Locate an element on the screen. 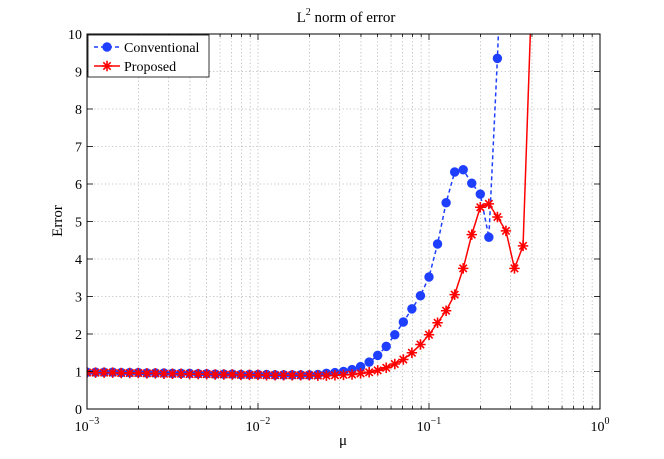 The width and height of the screenshot is (664, 459). x-tick-exponent: −1 is located at coordinates (436, 421).